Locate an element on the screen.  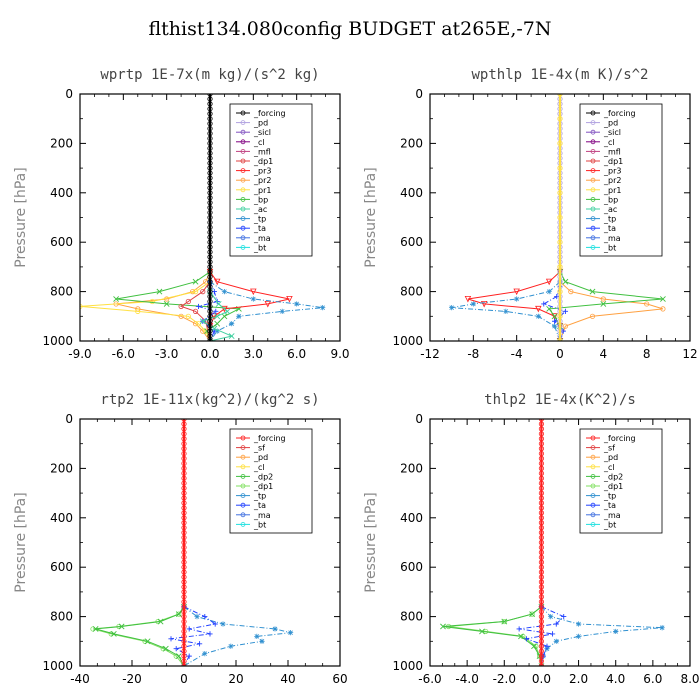
x-tick-label: 0 is located at coordinates (560, 354).